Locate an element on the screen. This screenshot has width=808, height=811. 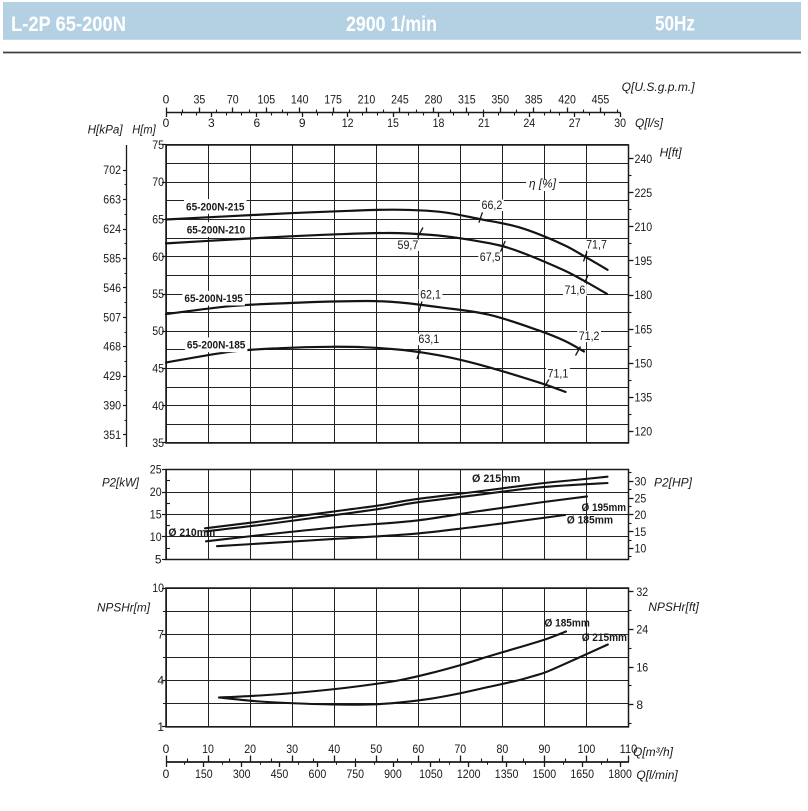
svg-text: 65-200N-215 is located at coordinates (215, 207).